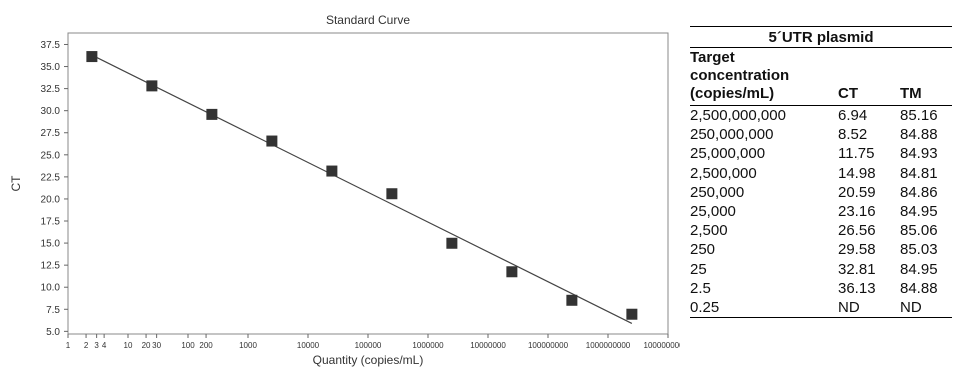 The width and height of the screenshot is (959, 369). I want to click on cell-ct: ND, so click(869, 308).